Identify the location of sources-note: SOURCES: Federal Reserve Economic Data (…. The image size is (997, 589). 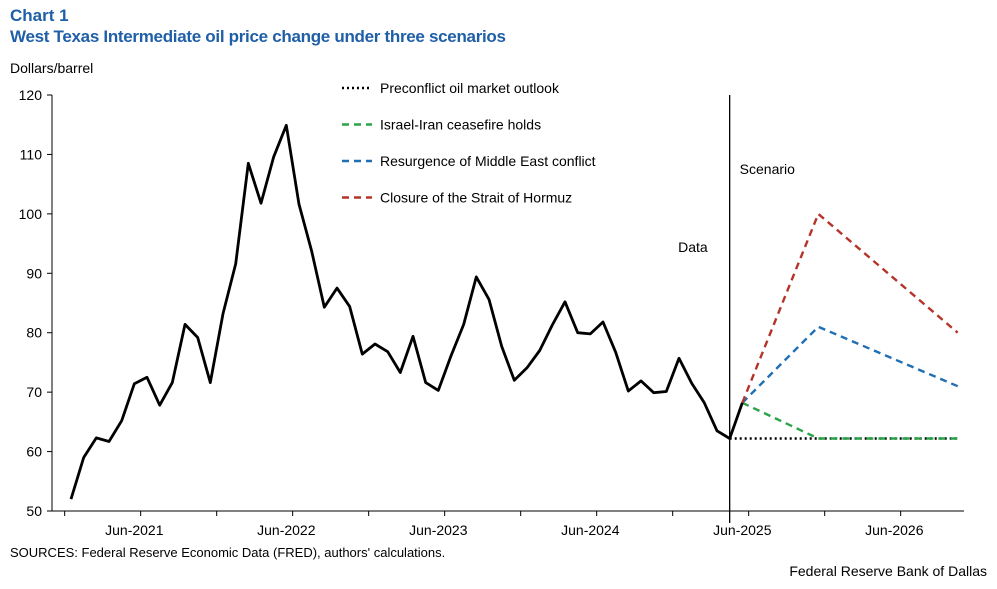
(228, 552).